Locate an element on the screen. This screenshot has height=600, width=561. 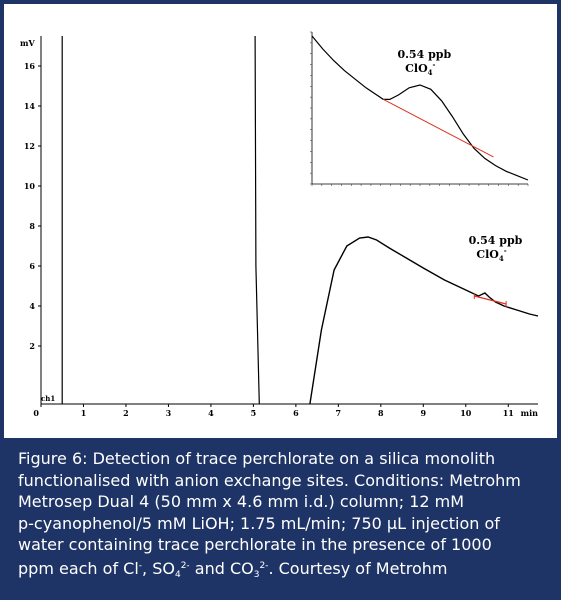
y-axis-label: mV is located at coordinates (27, 43).